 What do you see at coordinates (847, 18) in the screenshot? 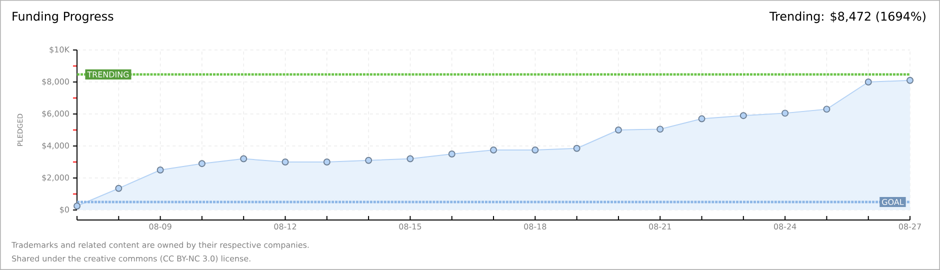
I see `text: Trending: $8,472 (1694%)` at bounding box center [847, 18].